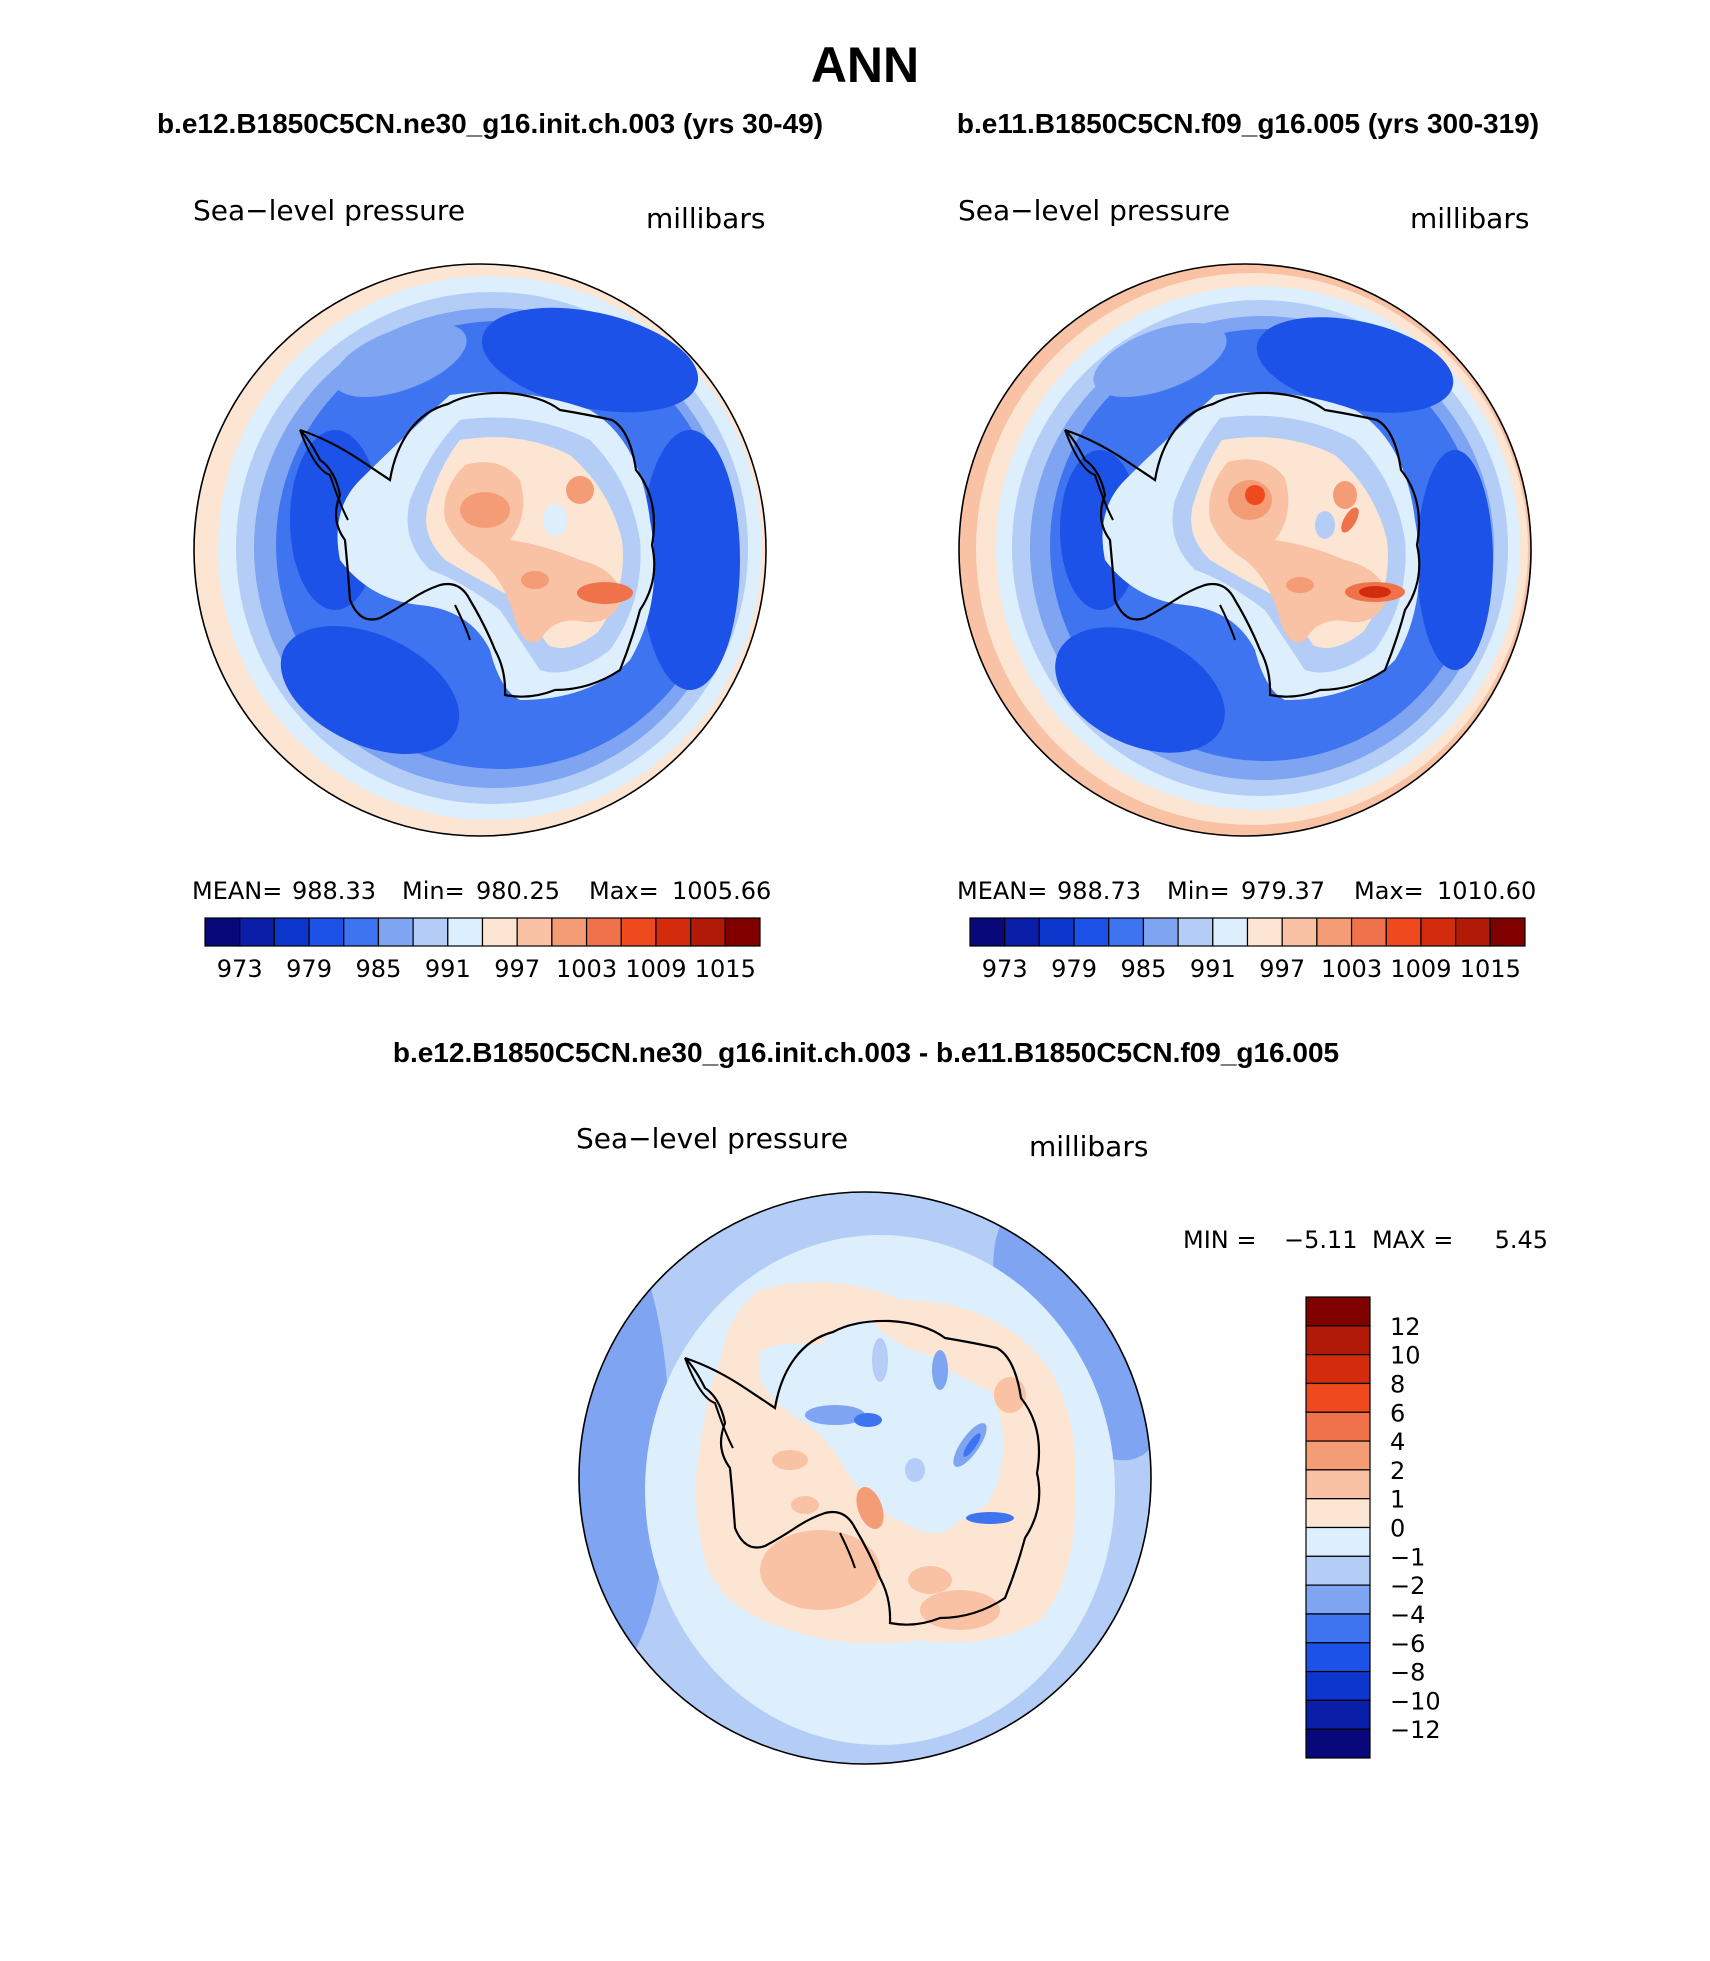  I want to click on panel-left-min-value: 980.25, so click(518, 891).